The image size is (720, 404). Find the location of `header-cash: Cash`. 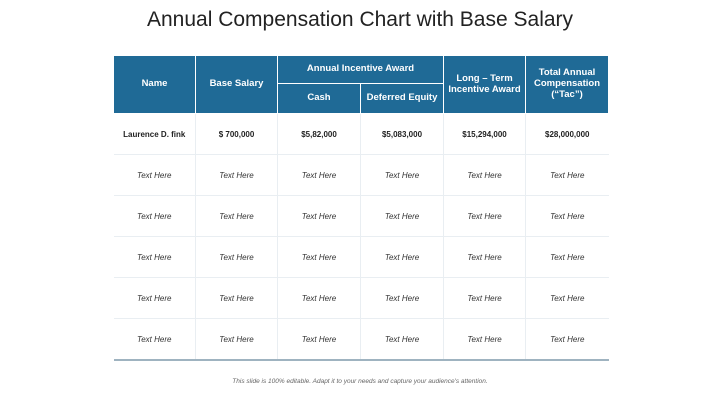

header-cash: Cash is located at coordinates (319, 98).